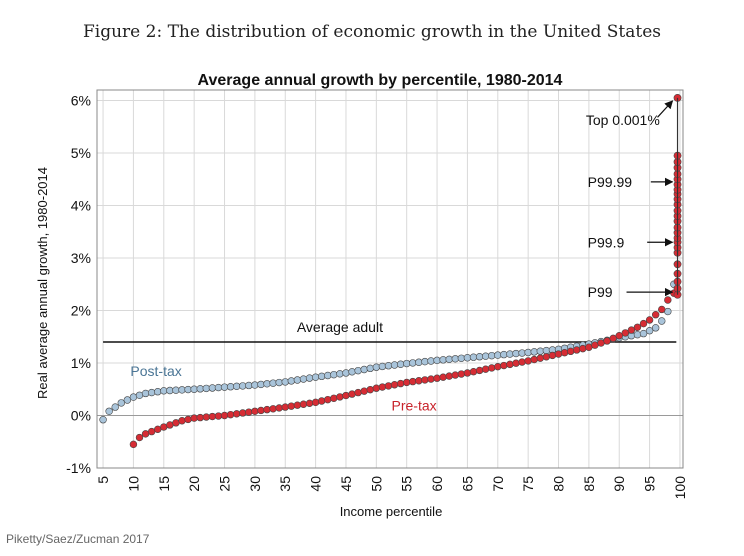 The width and height of the screenshot is (744, 556). I want to click on series-top-percentiles, so click(677, 196).